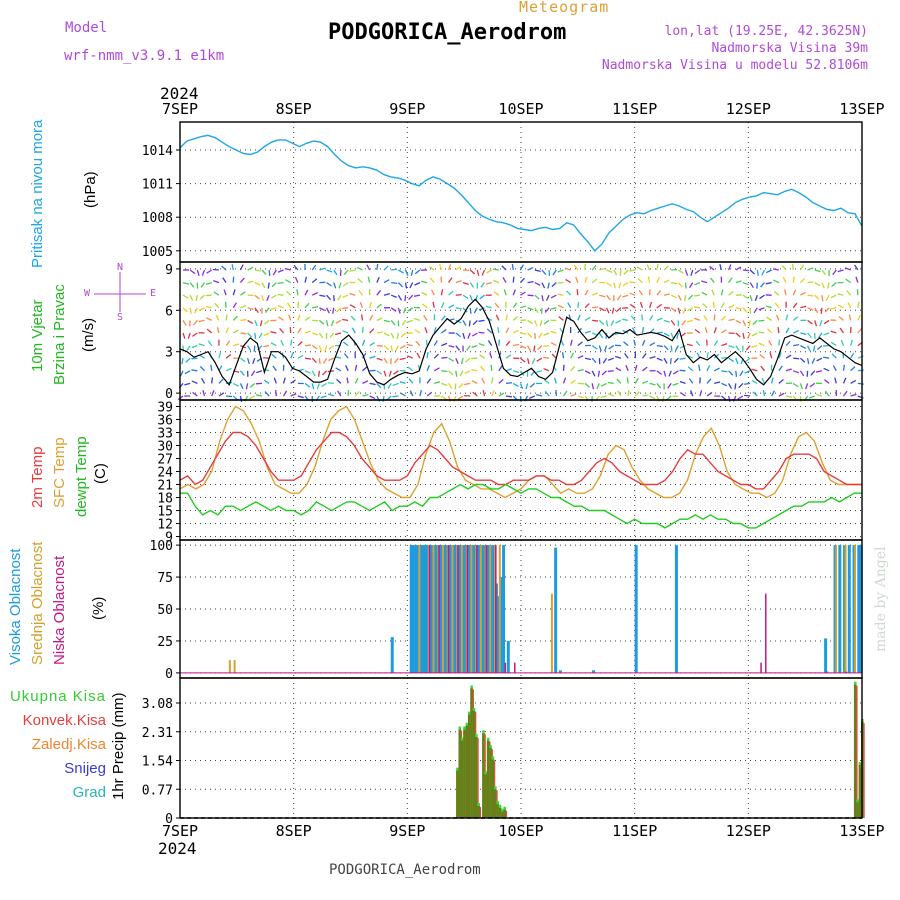 This screenshot has width=900, height=900. Describe the element at coordinates (88, 334) in the screenshot. I see `wind-label-3: (m/s)` at that location.